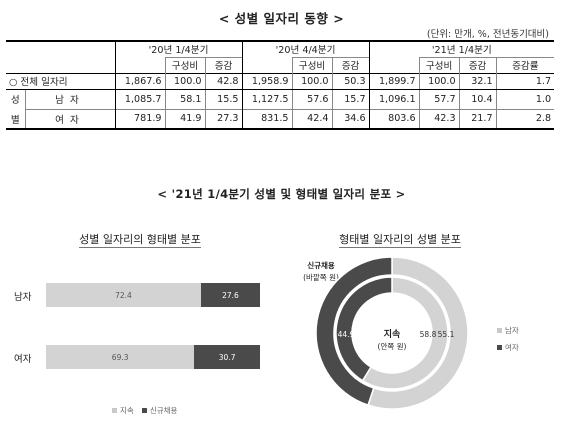  What do you see at coordinates (69, 119) in the screenshot?
I see `row-label: 여자` at bounding box center [69, 119].